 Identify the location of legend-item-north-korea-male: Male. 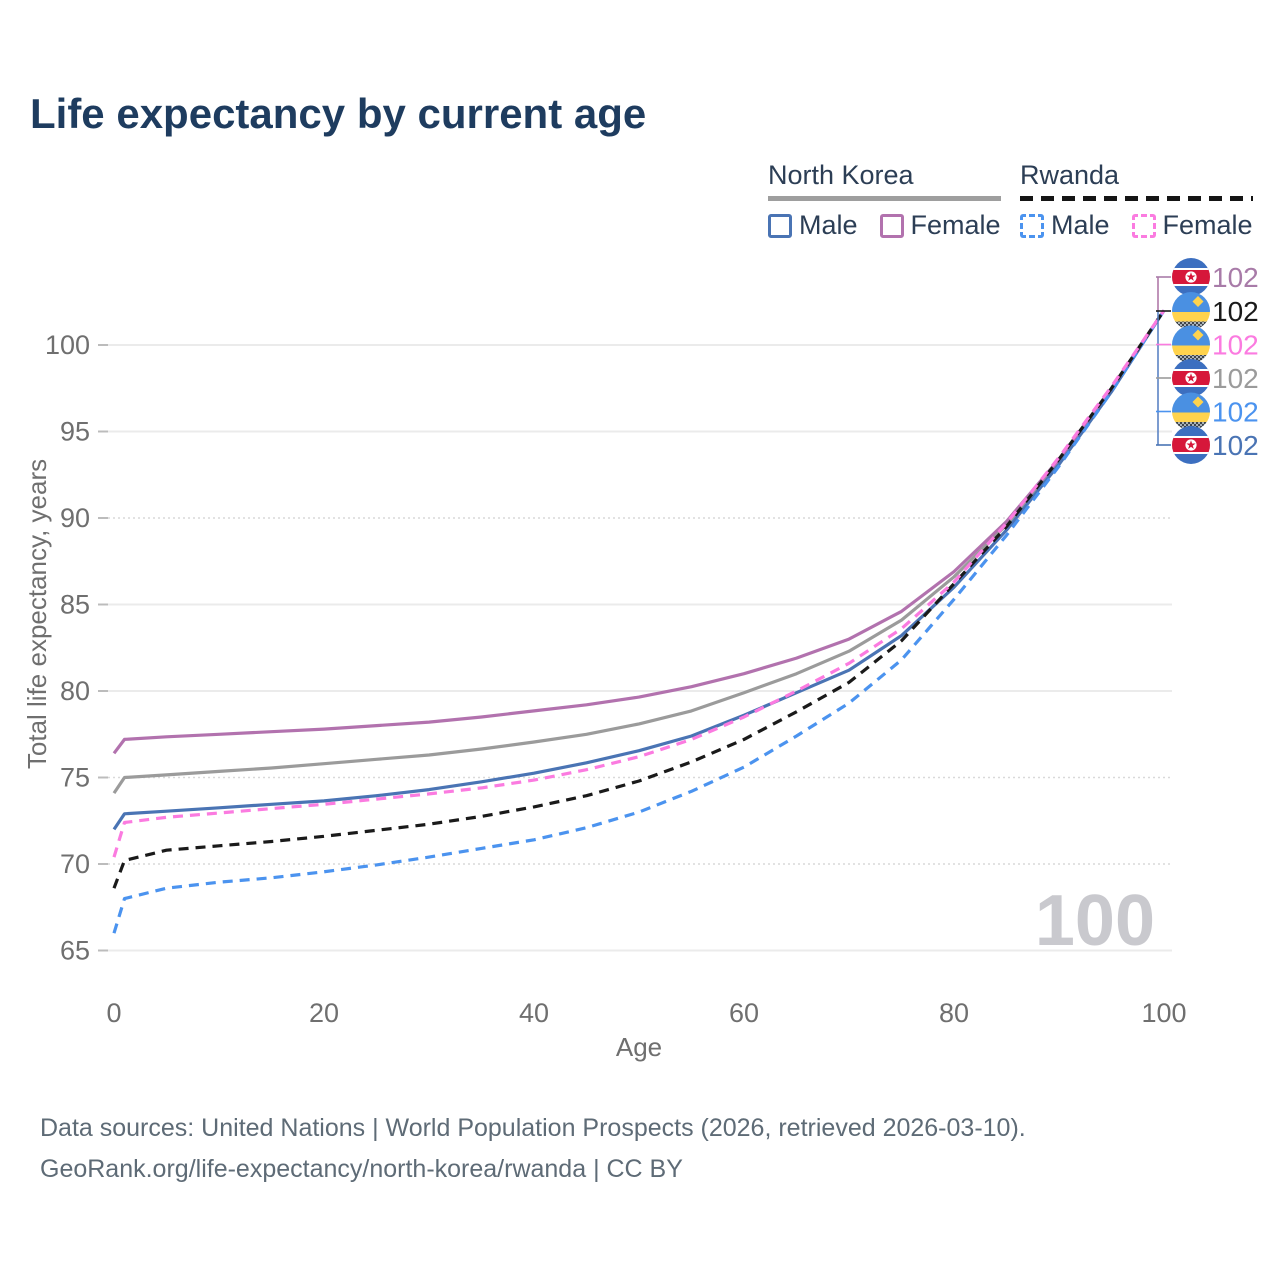
(813, 225).